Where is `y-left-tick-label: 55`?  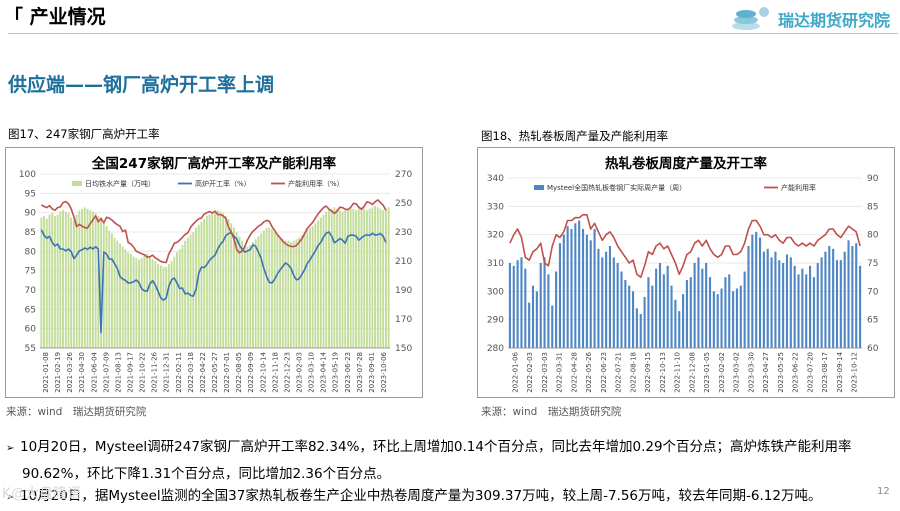 y-left-tick-label: 55 is located at coordinates (30, 349).